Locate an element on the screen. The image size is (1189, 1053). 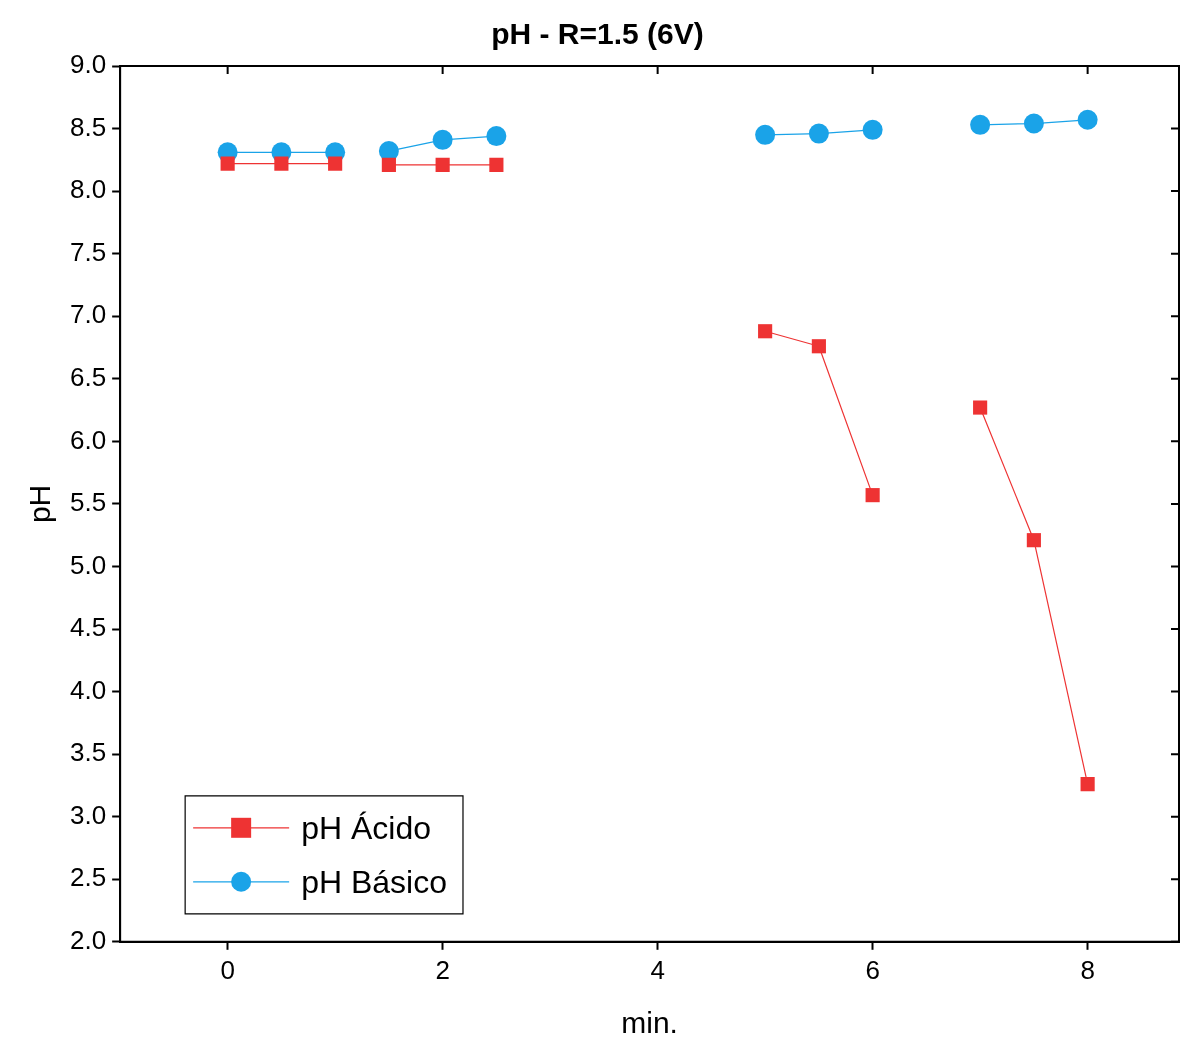
x-tick-label: 0 is located at coordinates (227, 969).